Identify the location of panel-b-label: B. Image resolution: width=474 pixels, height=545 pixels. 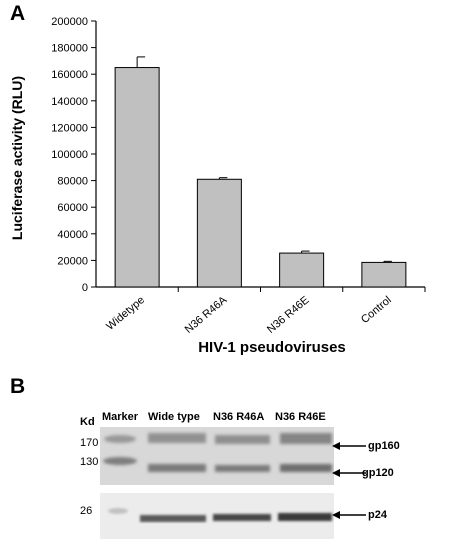
(18, 386).